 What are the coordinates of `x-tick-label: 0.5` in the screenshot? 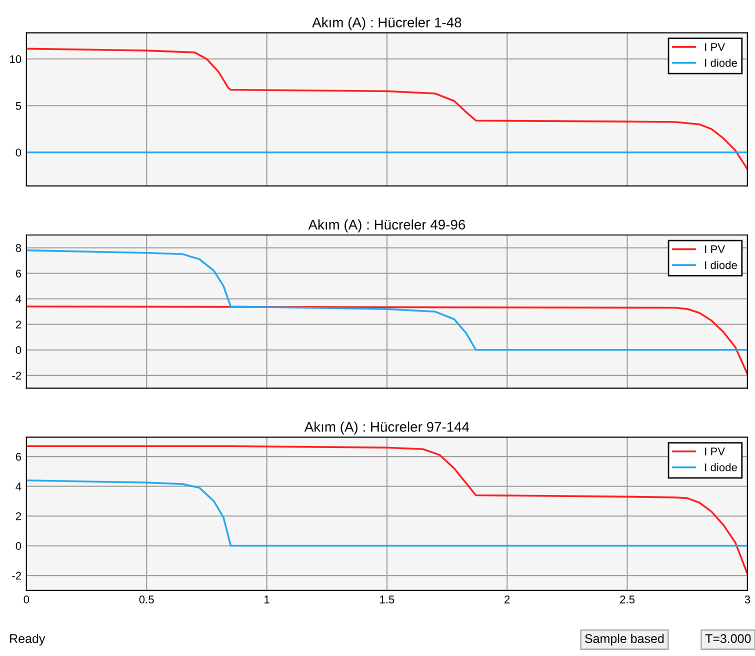 It's located at (146, 600).